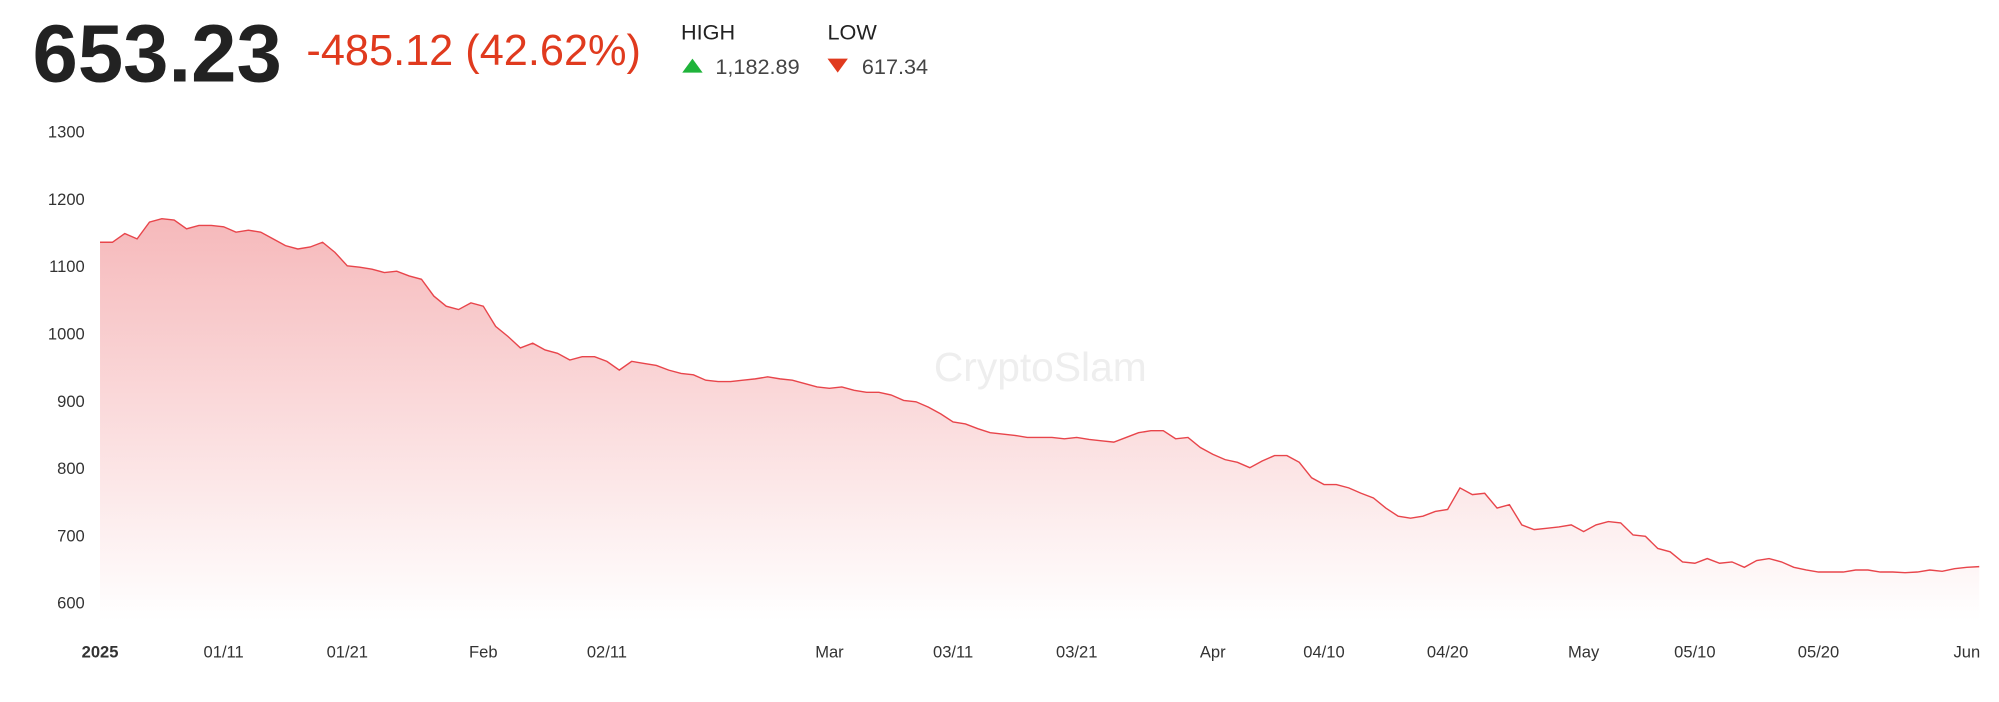 This screenshot has height=702, width=1999. Describe the element at coordinates (1040, 367) in the screenshot. I see `watermark: CryptoSlam` at that location.